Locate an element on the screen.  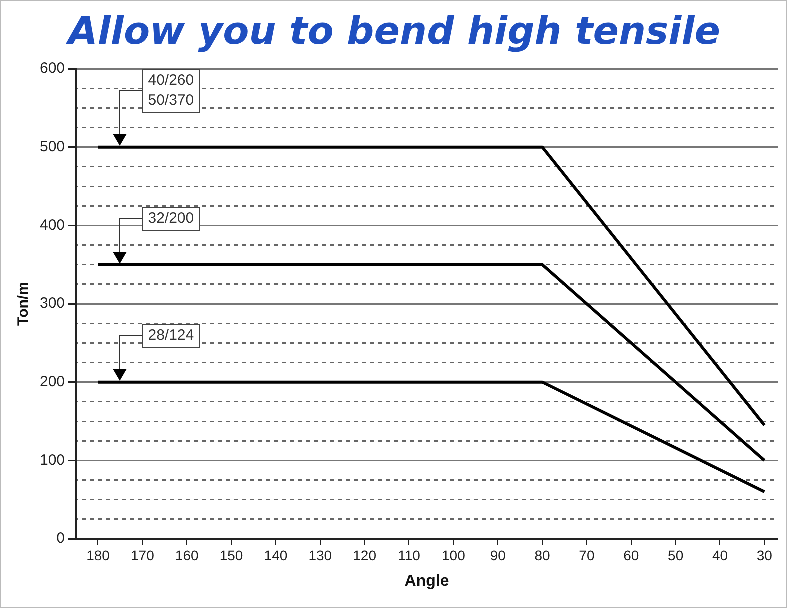
x-tick-label: 120 is located at coordinates (365, 555).